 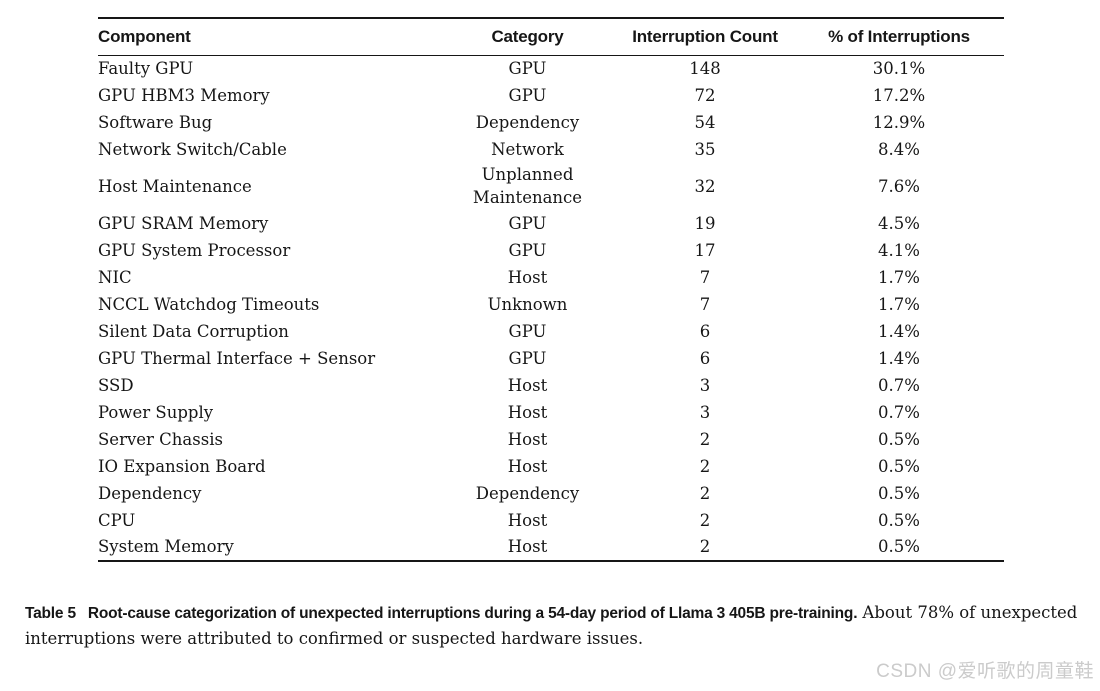 I want to click on table-row: GPU System Processor GPU 17 4.1%, so click(x=551, y=250).